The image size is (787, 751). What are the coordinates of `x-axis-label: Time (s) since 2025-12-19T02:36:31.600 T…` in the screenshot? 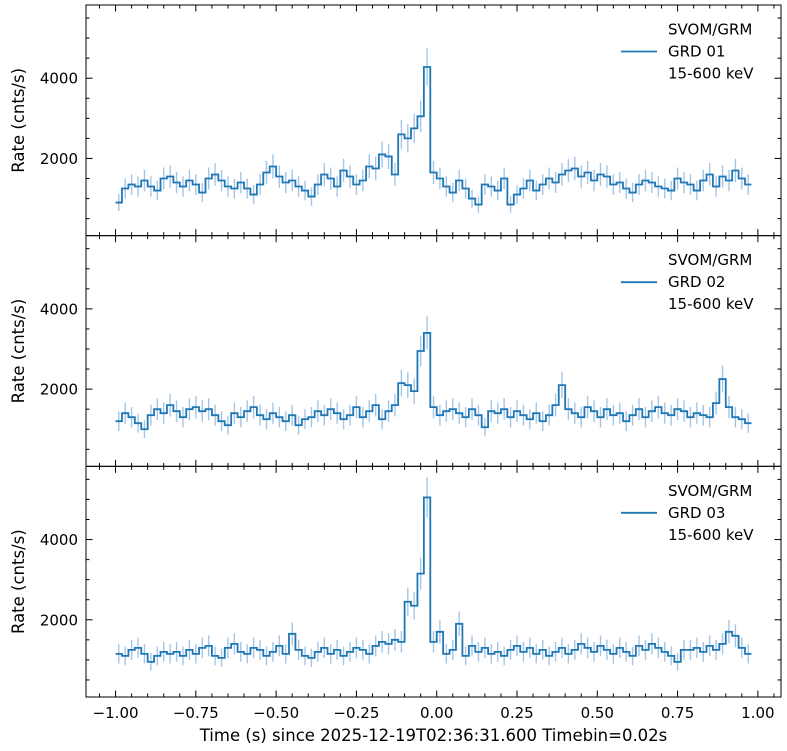 It's located at (433, 735).